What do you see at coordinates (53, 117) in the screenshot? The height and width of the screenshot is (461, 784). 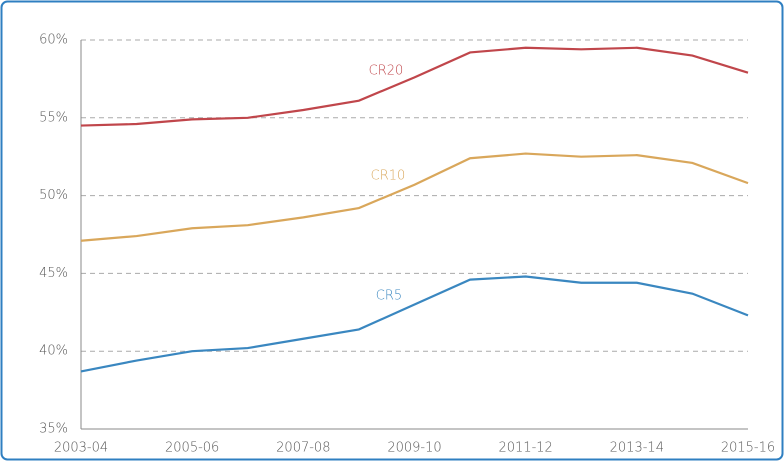 I see `y-tick-label: 55%` at bounding box center [53, 117].